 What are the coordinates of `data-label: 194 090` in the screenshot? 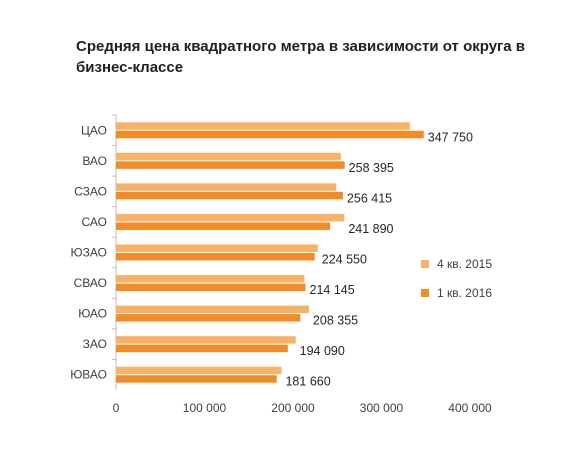 It's located at (322, 351).